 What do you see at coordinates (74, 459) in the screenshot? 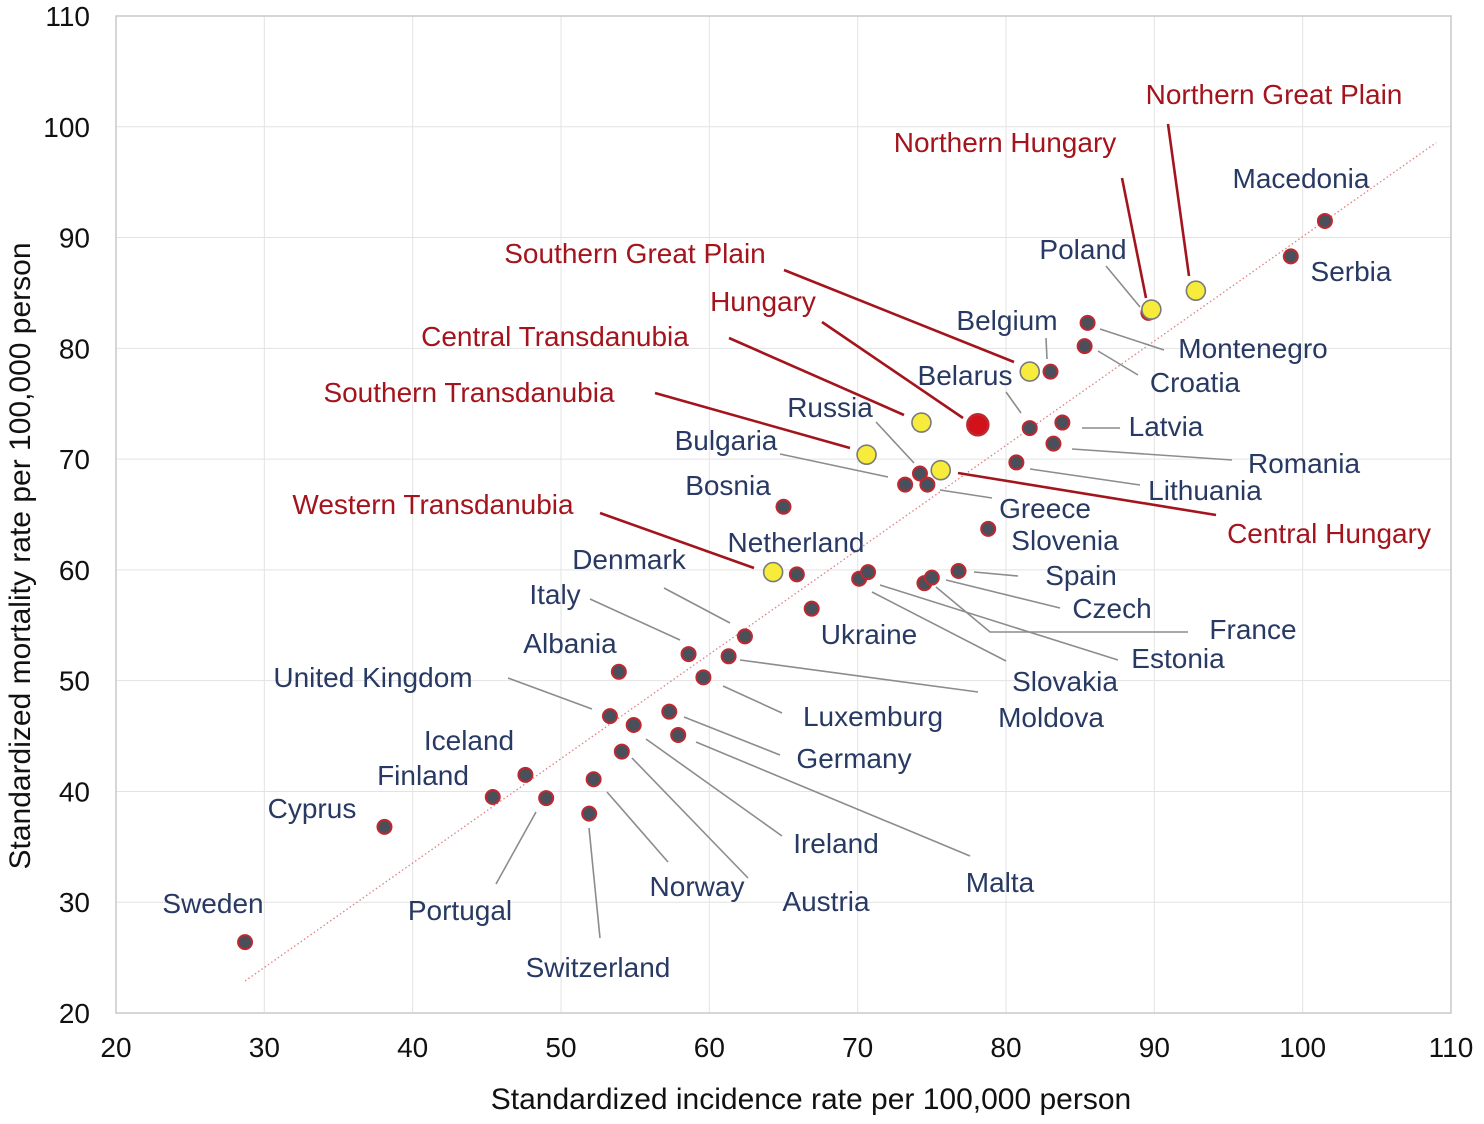
I see `y-tick-label: 70` at bounding box center [74, 459].